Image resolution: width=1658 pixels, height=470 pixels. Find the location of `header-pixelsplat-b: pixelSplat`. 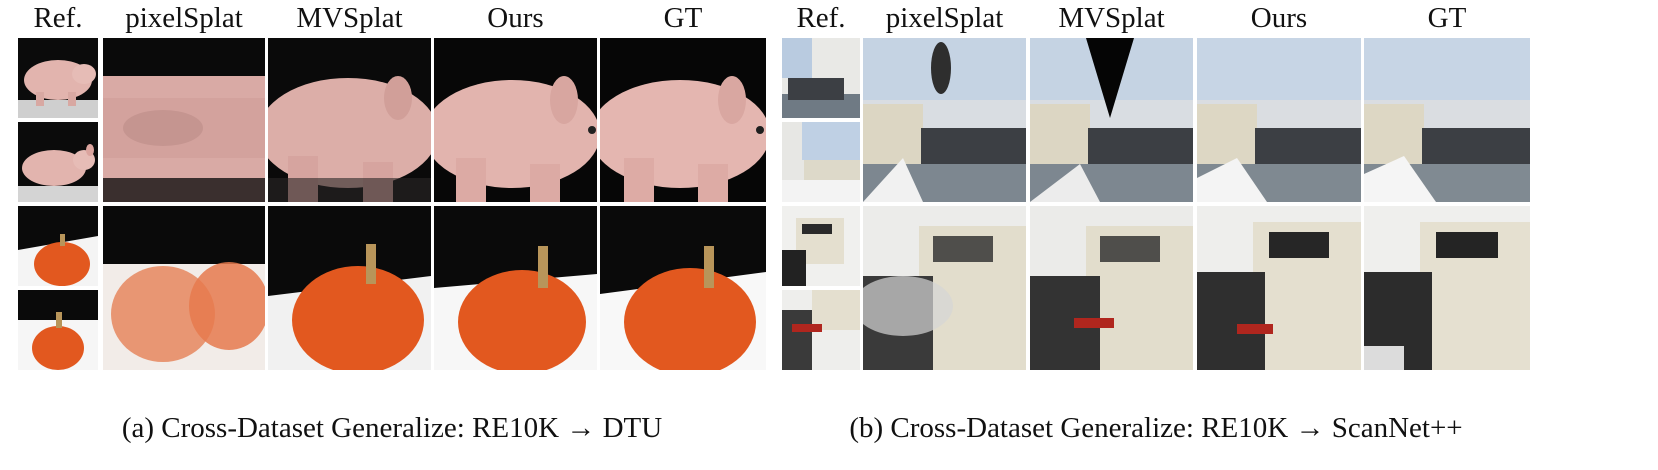

header-pixelsplat-b: pixelSplat is located at coordinates (944, 18).